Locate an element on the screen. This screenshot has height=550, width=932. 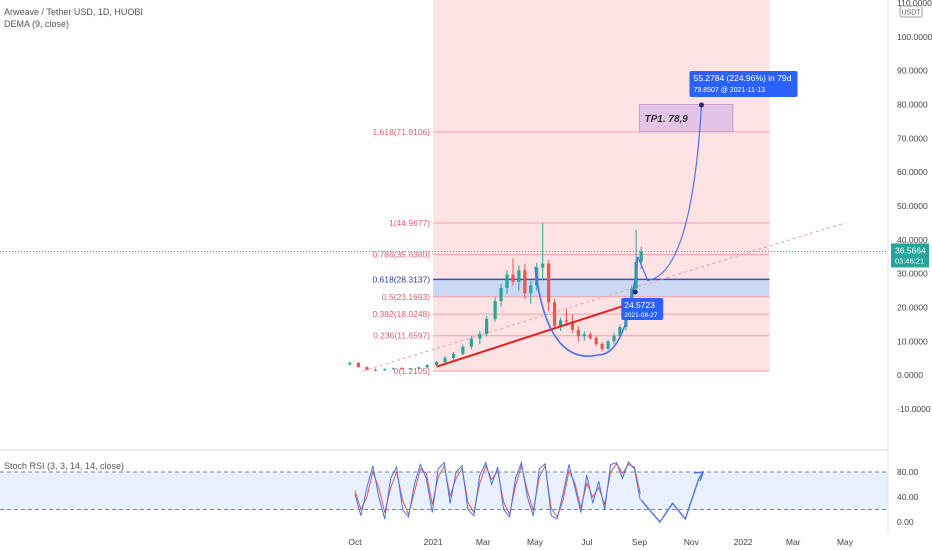
currency-badge is located at coordinates (911, 11).